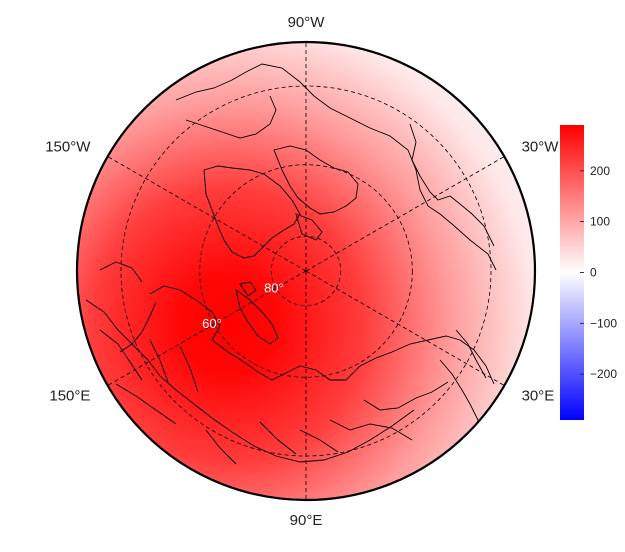 The image size is (625, 552). What do you see at coordinates (307, 22) in the screenshot?
I see `lon-label: 90°W` at bounding box center [307, 22].